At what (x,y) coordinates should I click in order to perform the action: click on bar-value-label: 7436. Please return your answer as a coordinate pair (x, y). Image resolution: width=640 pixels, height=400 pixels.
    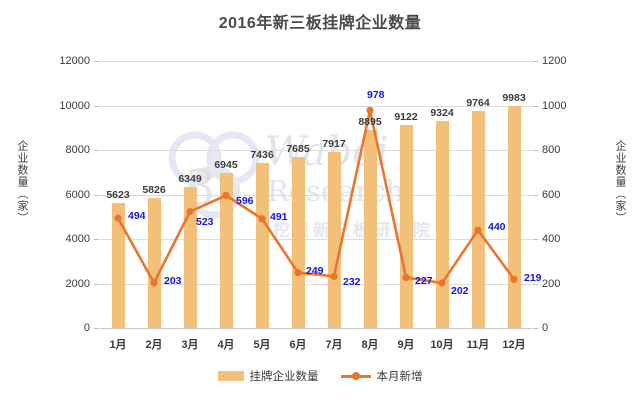
    Looking at the image, I should click on (262, 154).